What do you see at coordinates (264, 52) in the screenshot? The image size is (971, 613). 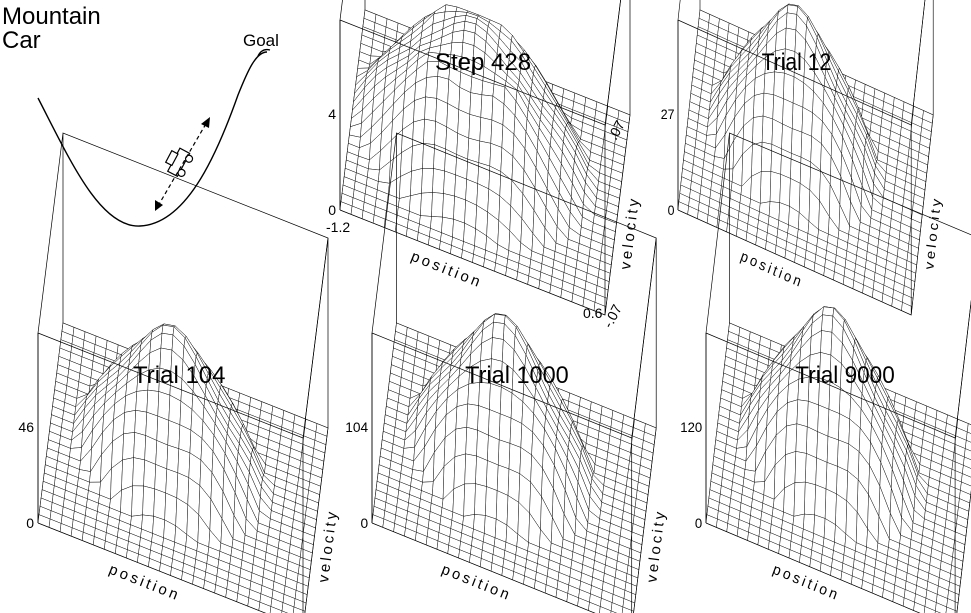 I see `goal-marker` at bounding box center [264, 52].